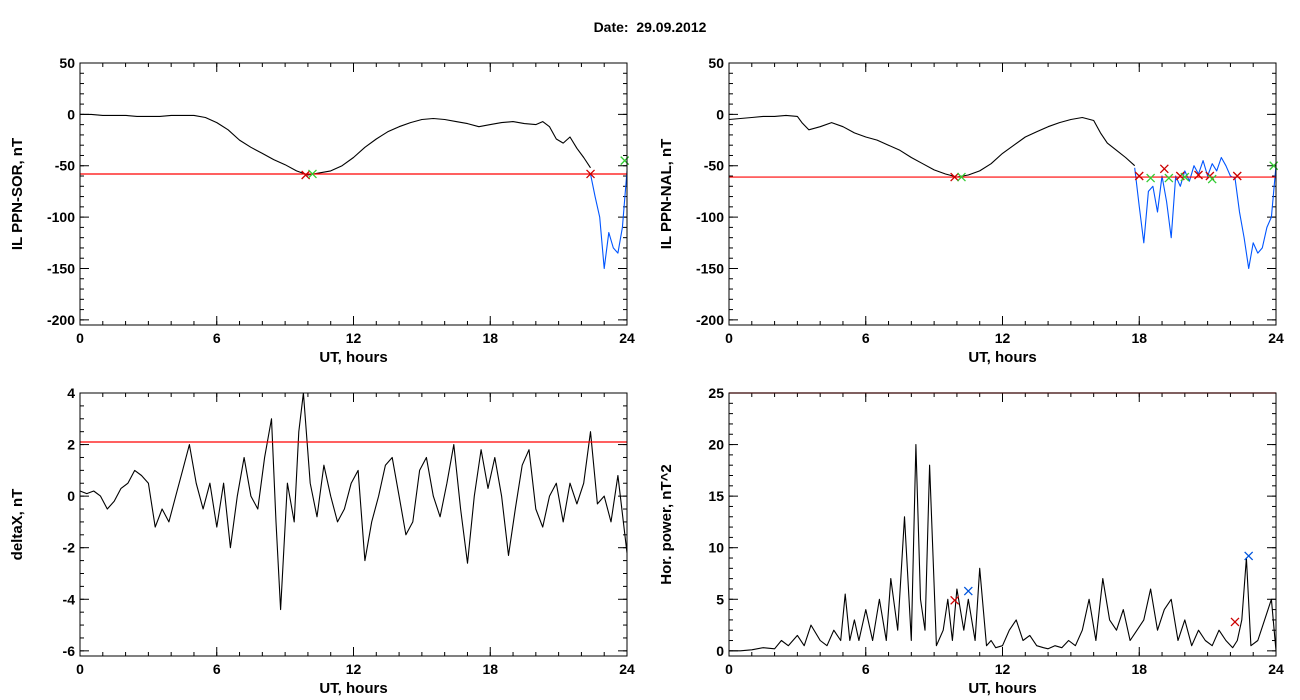 This screenshot has height=700, width=1300. I want to click on y-tick-label: -6, so click(69, 651).